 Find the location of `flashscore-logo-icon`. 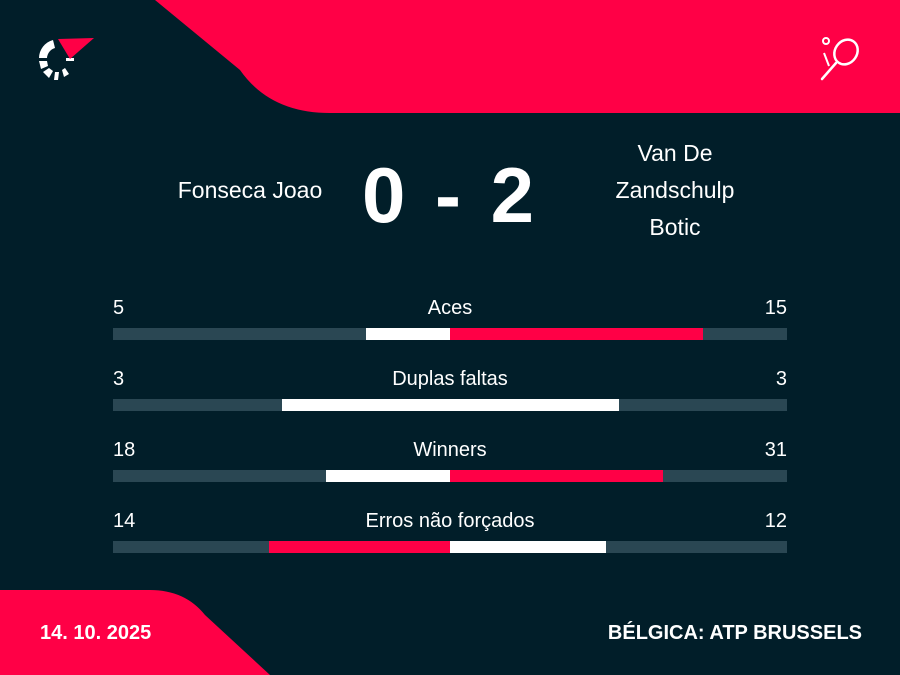

flashscore-logo-icon is located at coordinates (66, 59).